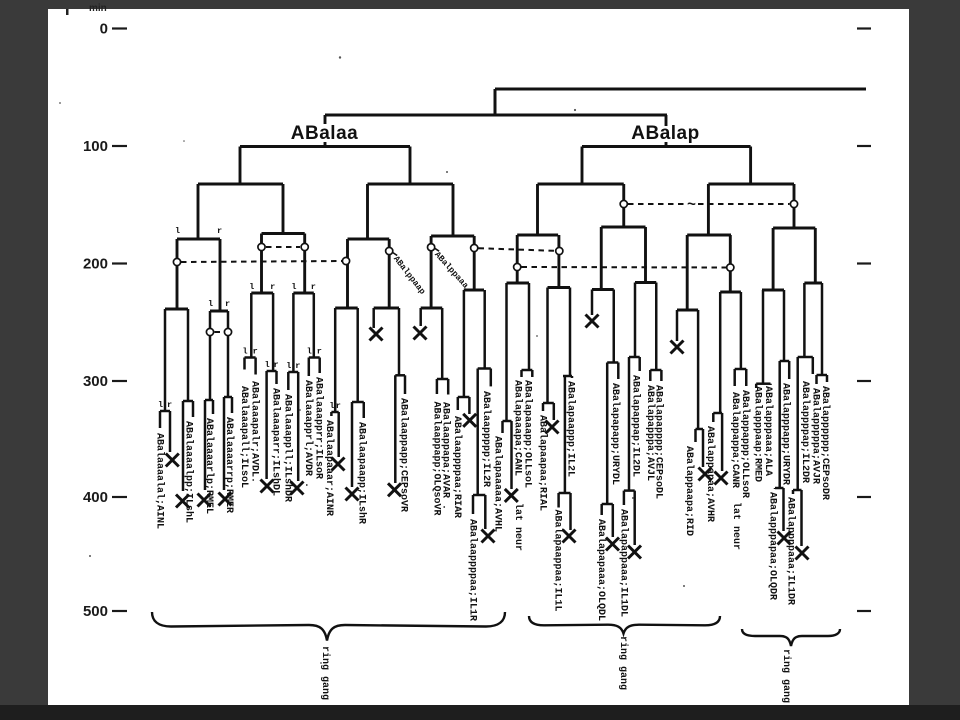  Describe the element at coordinates (288, 448) in the screenshot. I see `svg-text: ABalaaappll;ILshDR` at that location.